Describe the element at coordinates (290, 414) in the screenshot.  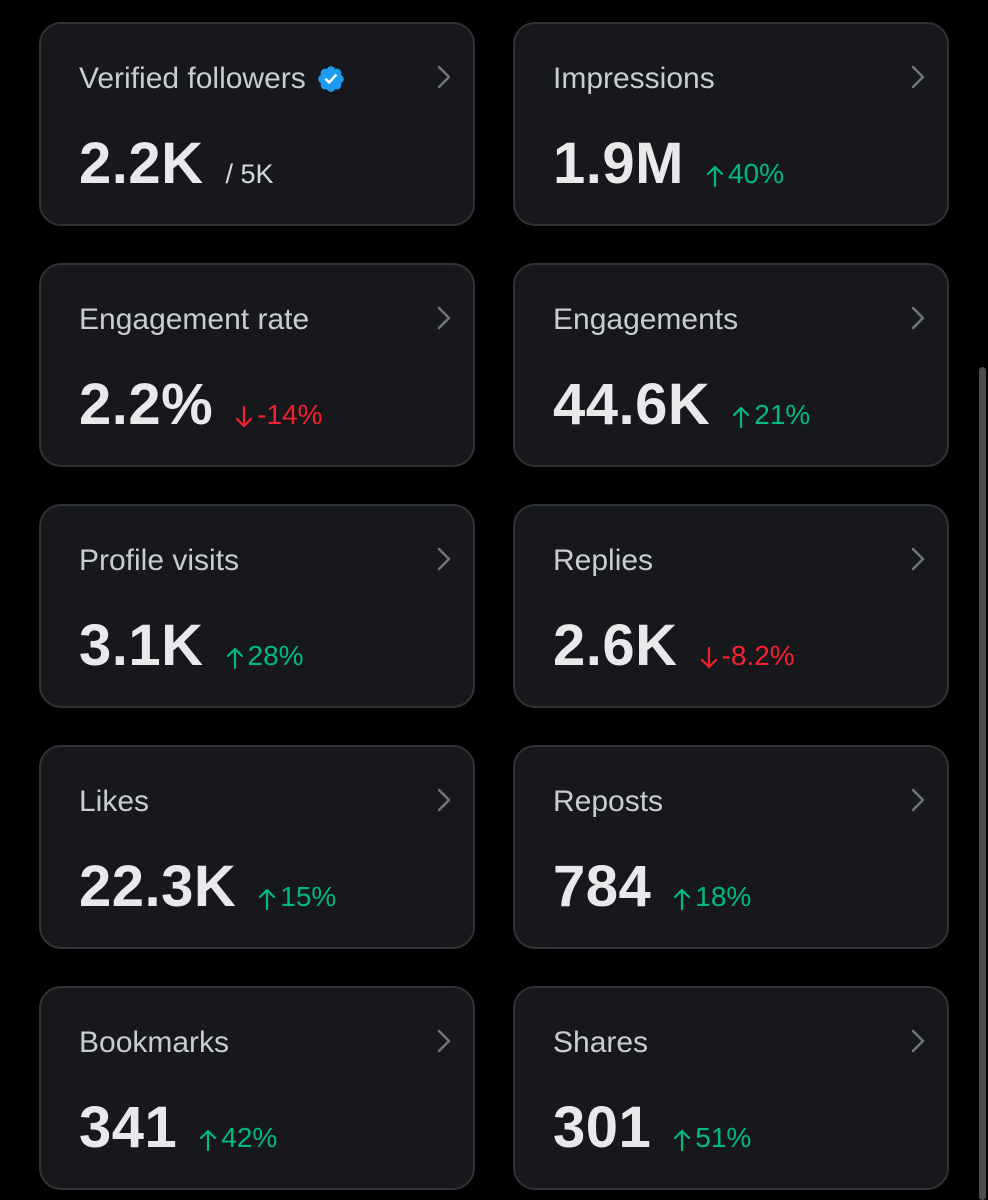
I see `metric-change-value: -14%` at that location.